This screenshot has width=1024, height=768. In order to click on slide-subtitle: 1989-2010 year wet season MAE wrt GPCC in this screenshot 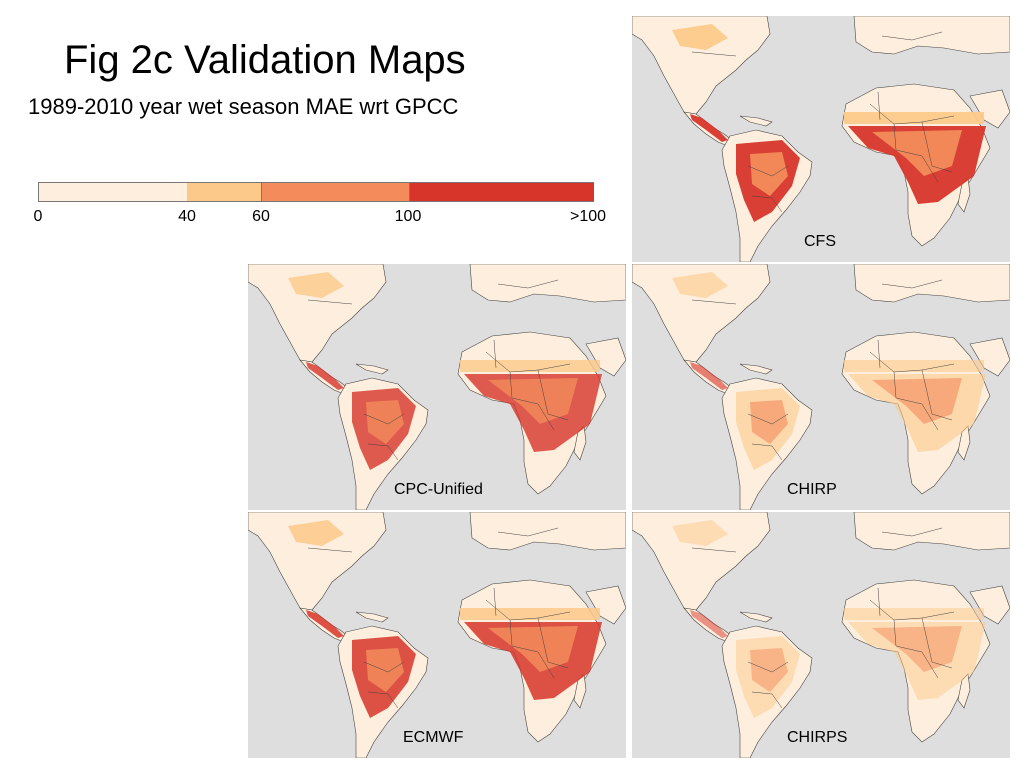, I will do `click(243, 106)`.